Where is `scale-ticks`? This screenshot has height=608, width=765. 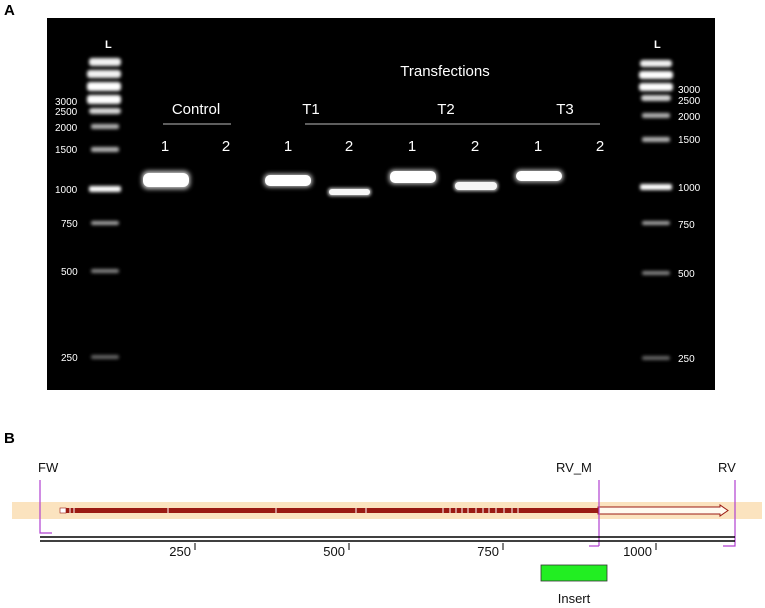 scale-ticks is located at coordinates (425, 546).